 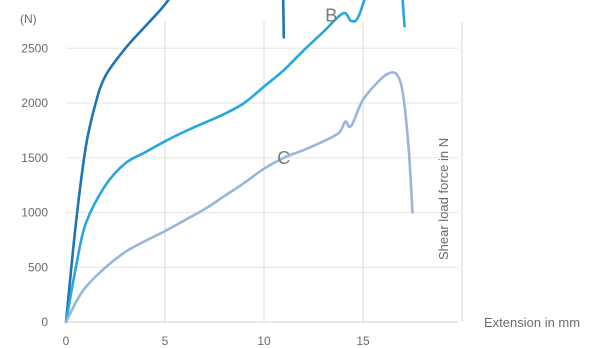 What do you see at coordinates (44, 322) in the screenshot?
I see `y-tick-label: 0` at bounding box center [44, 322].